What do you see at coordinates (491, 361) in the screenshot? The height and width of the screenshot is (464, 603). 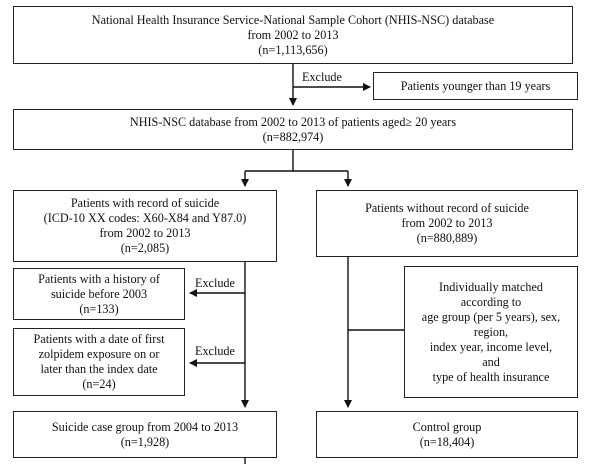 I see `box-line: and` at bounding box center [491, 361].